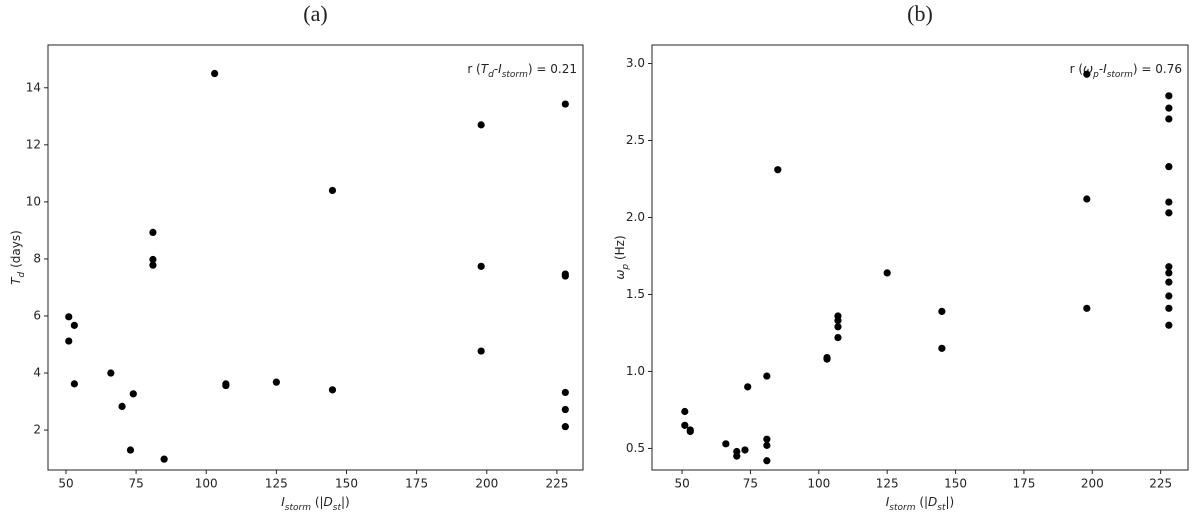  I want to click on y-tick-label: 14, so click(33, 87).